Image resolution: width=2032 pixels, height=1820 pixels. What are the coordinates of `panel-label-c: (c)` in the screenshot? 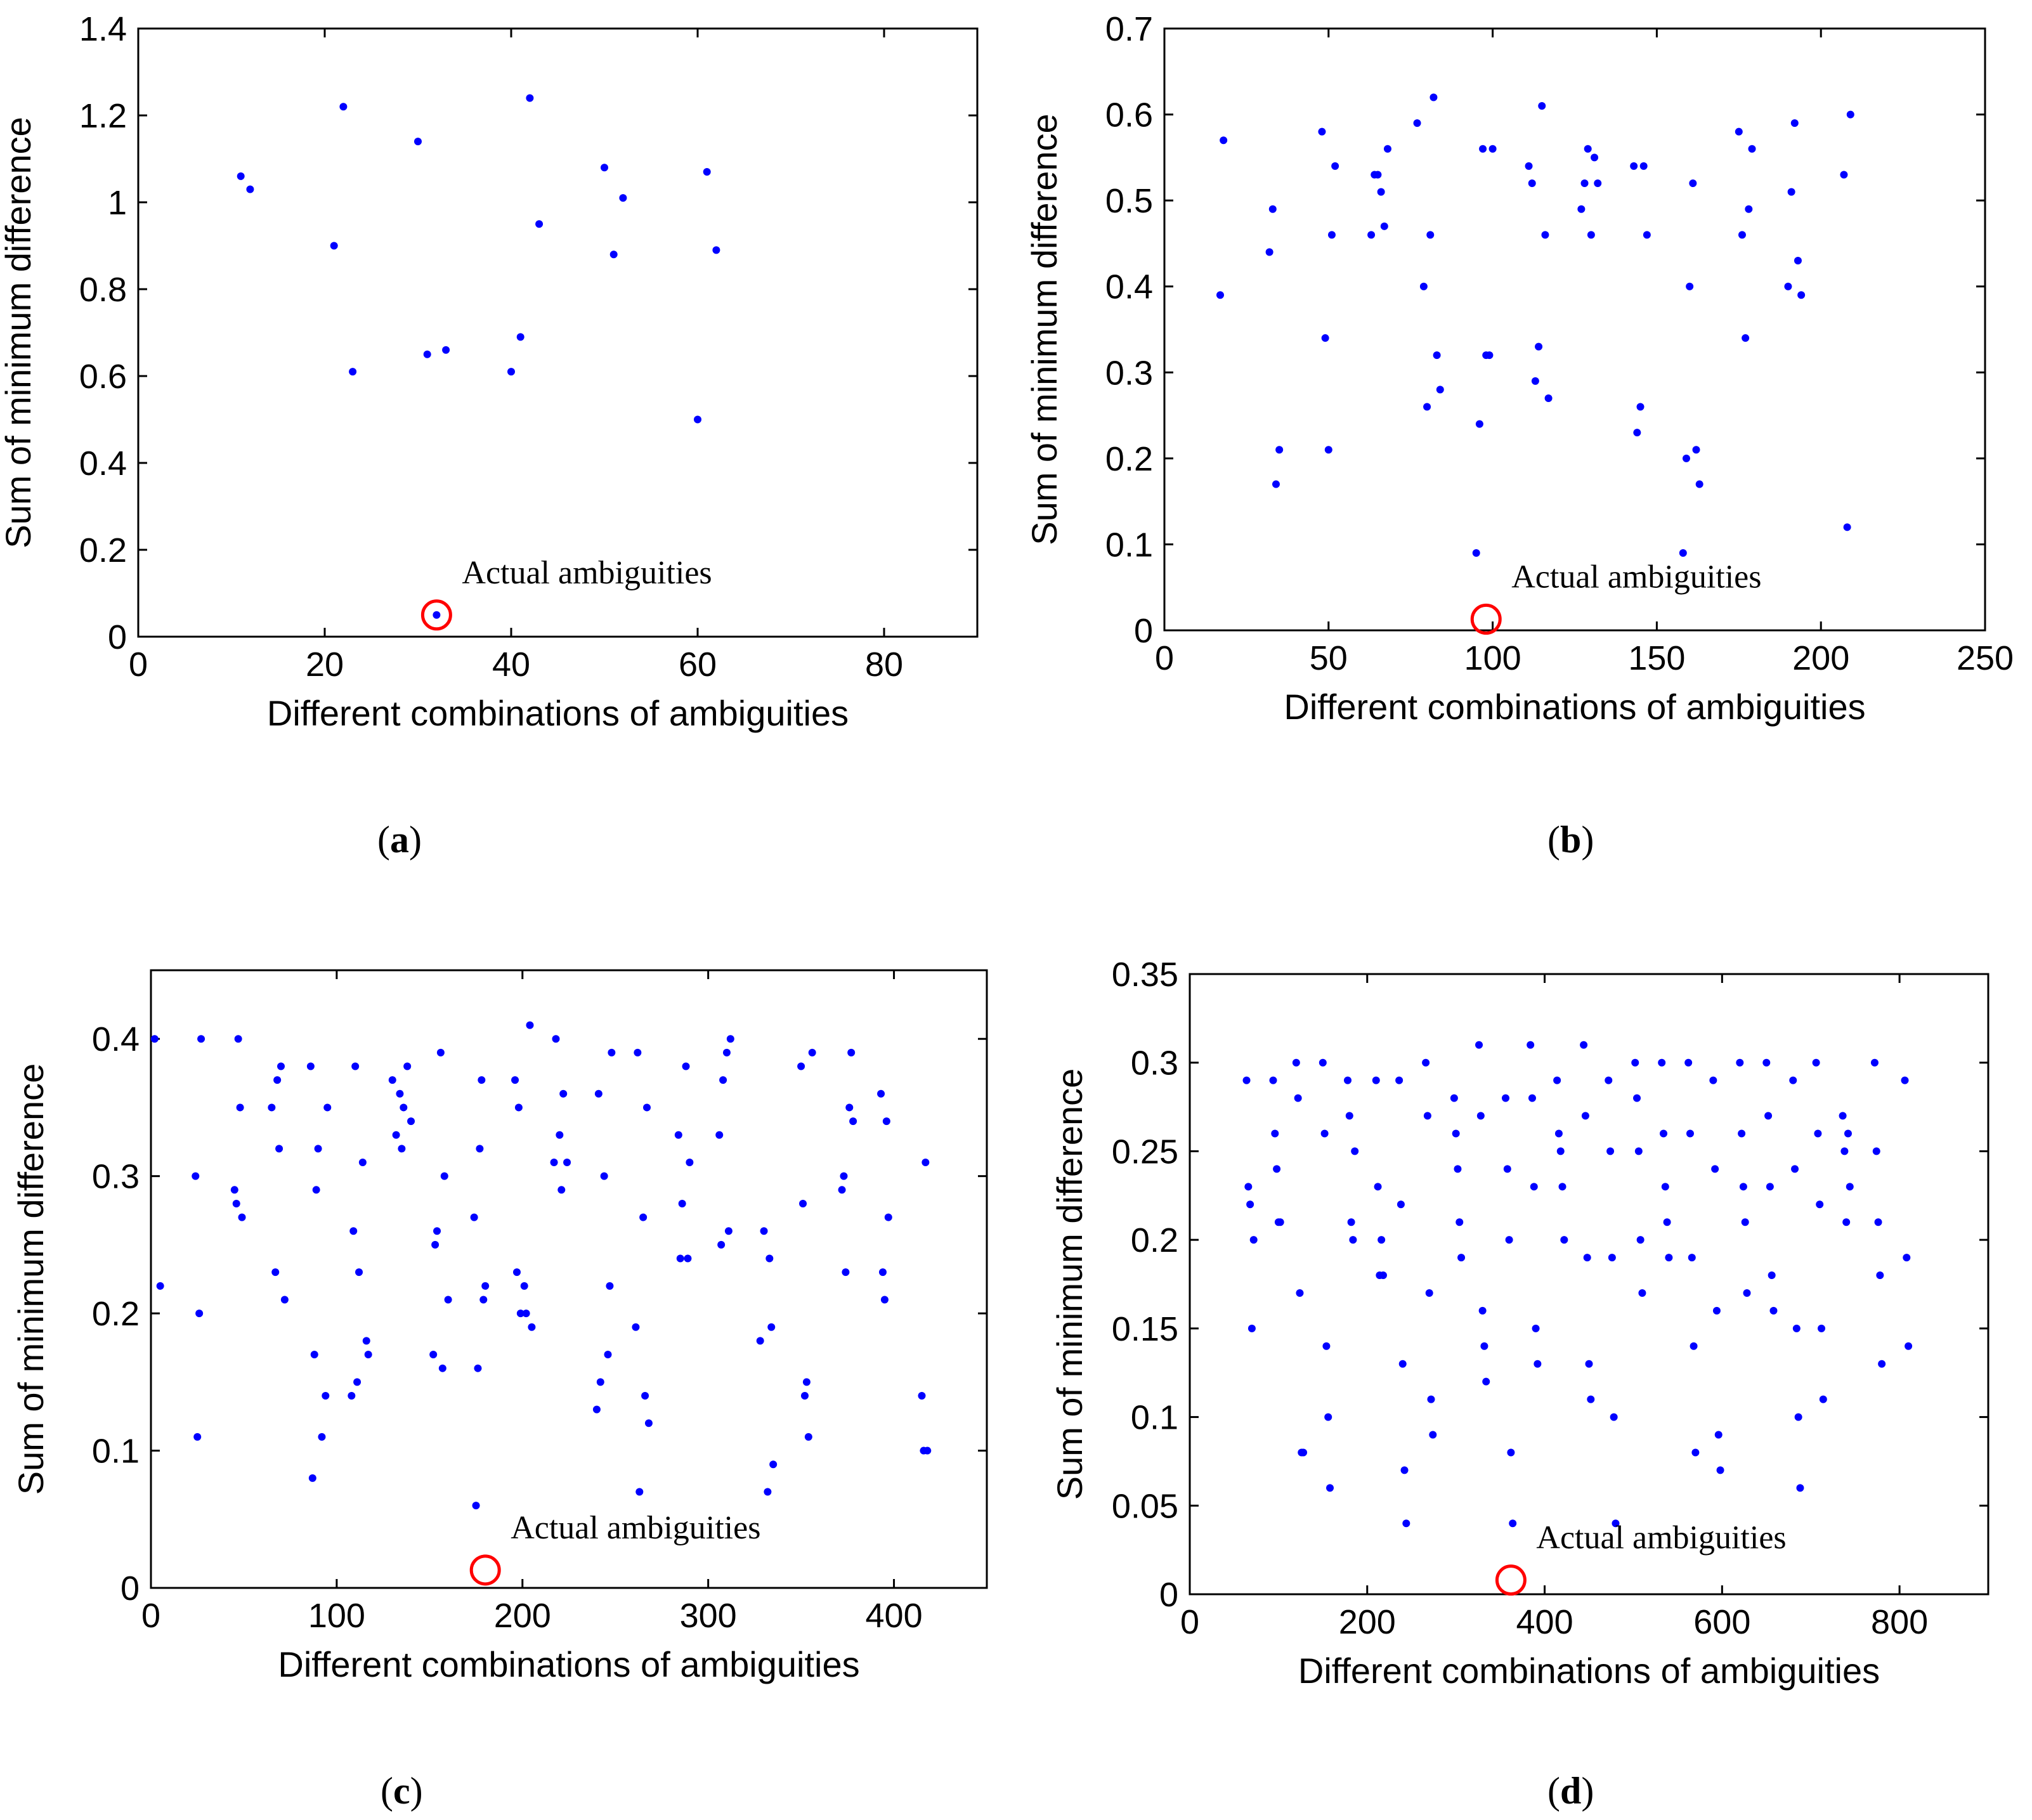 It's located at (402, 1791).